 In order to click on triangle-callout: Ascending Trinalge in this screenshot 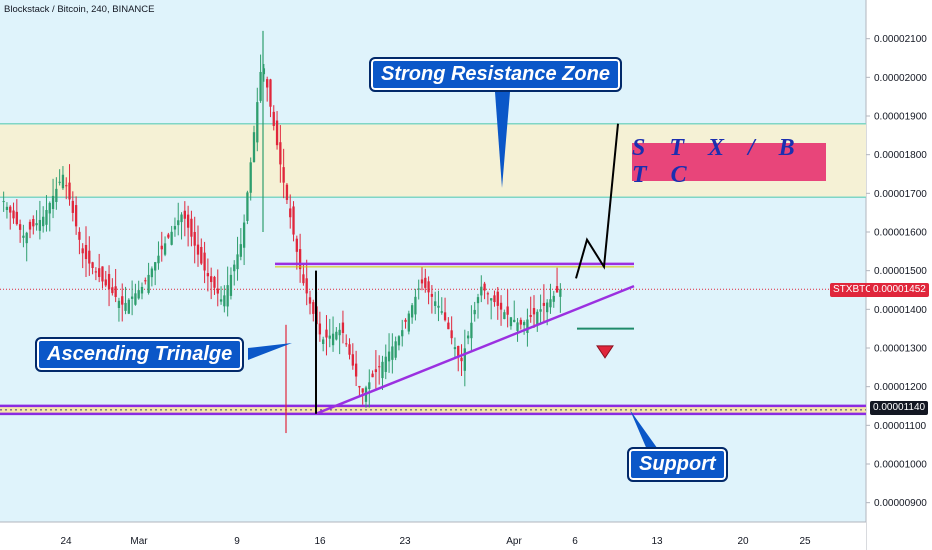, I will do `click(140, 354)`.